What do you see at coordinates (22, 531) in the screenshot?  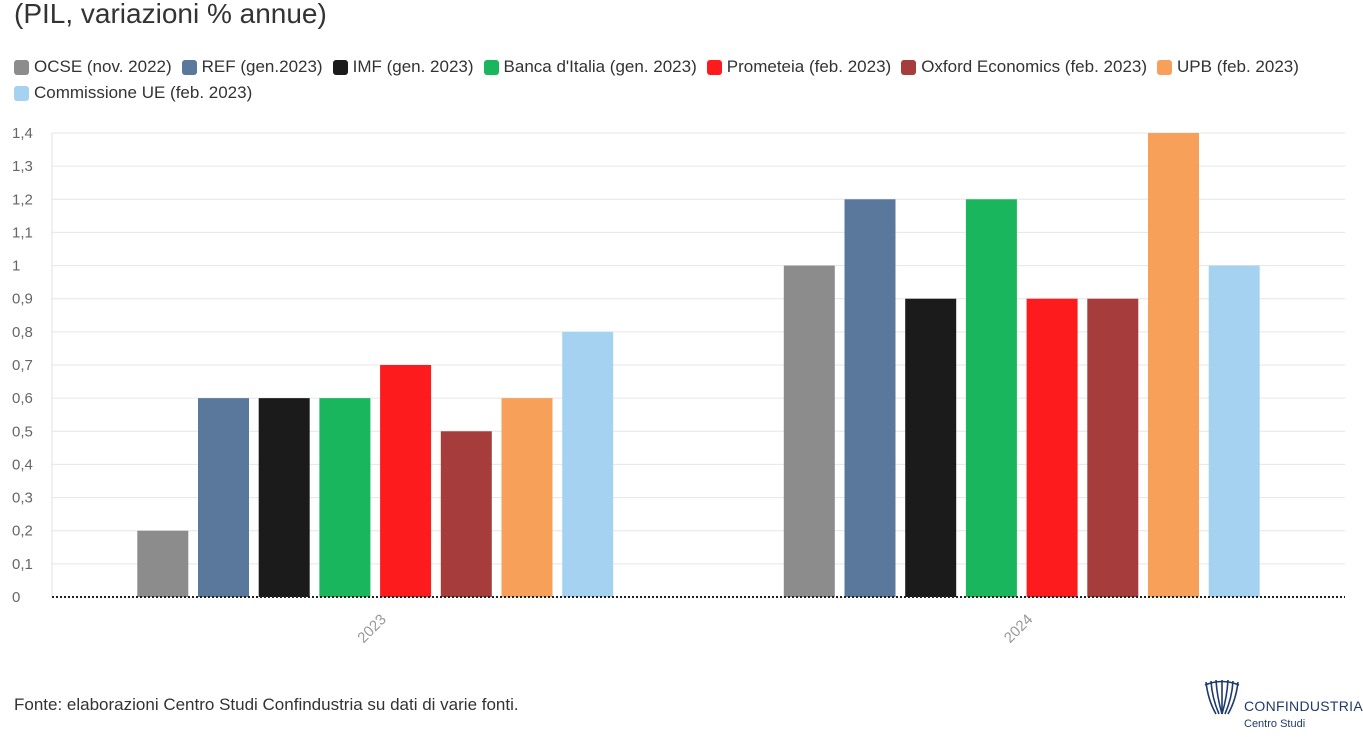 I see `y-tick-label: 0,2` at bounding box center [22, 531].